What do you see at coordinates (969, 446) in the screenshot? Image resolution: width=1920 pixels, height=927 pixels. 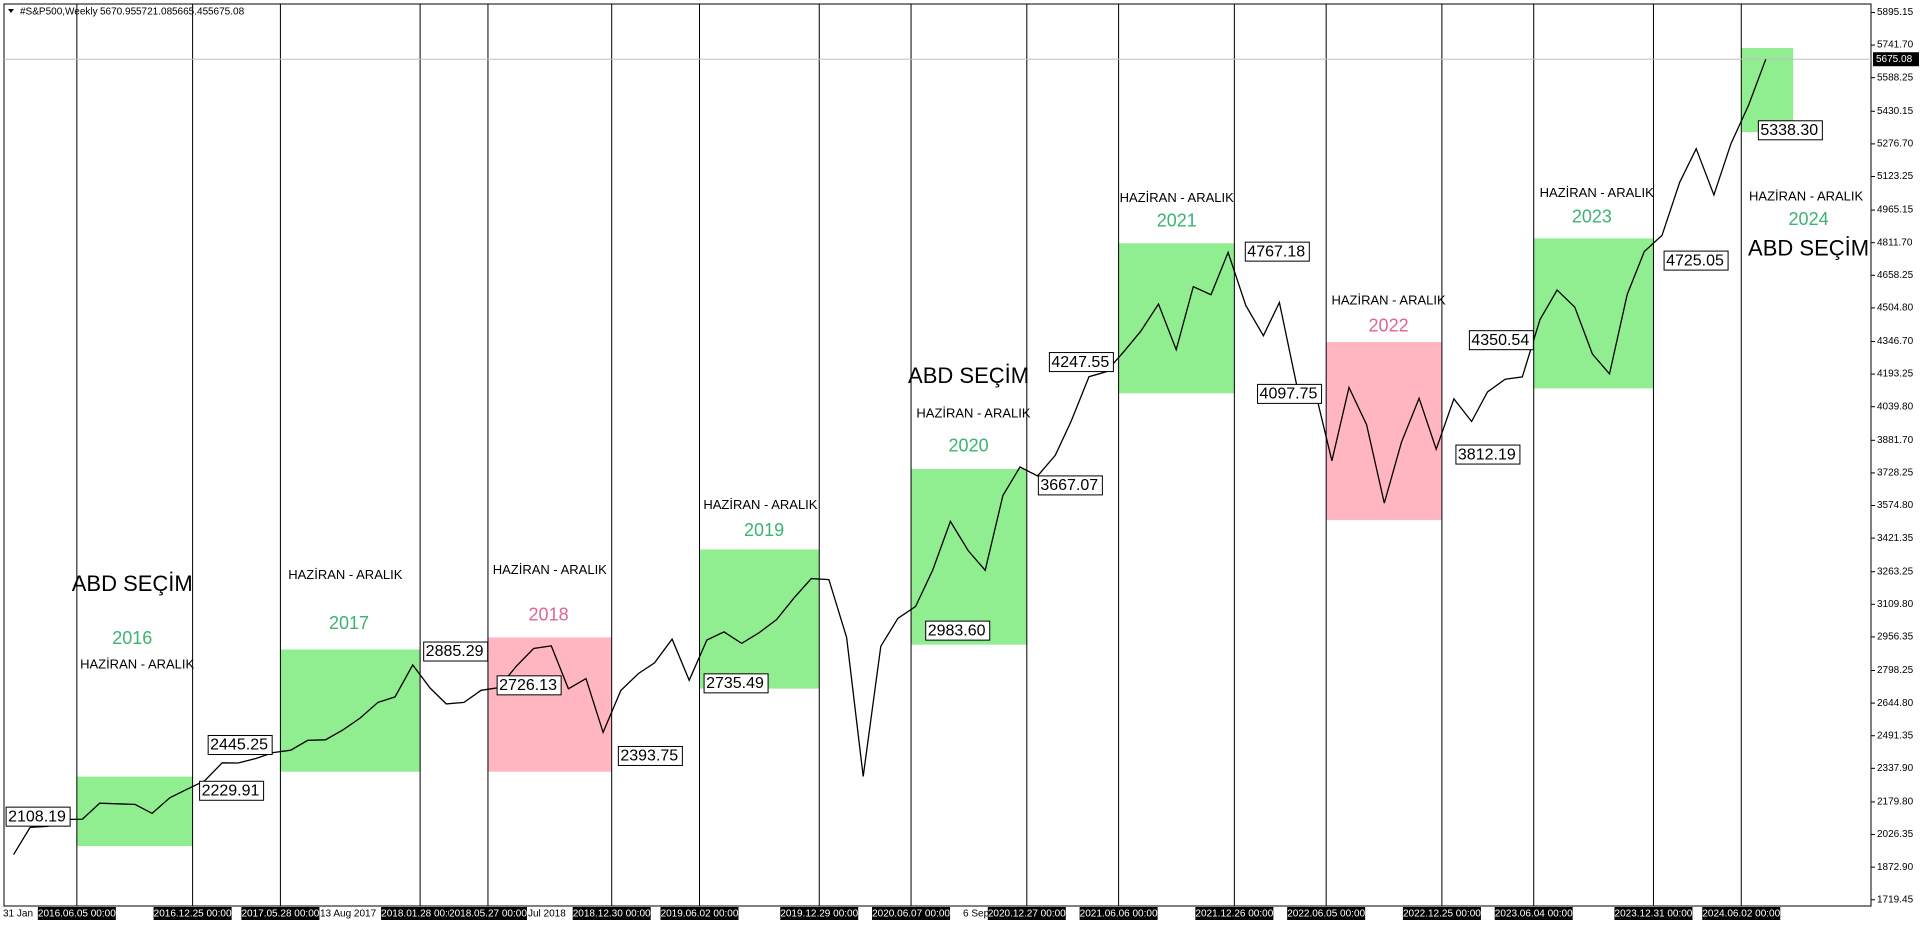 I see `year-label: 2020` at bounding box center [969, 446].